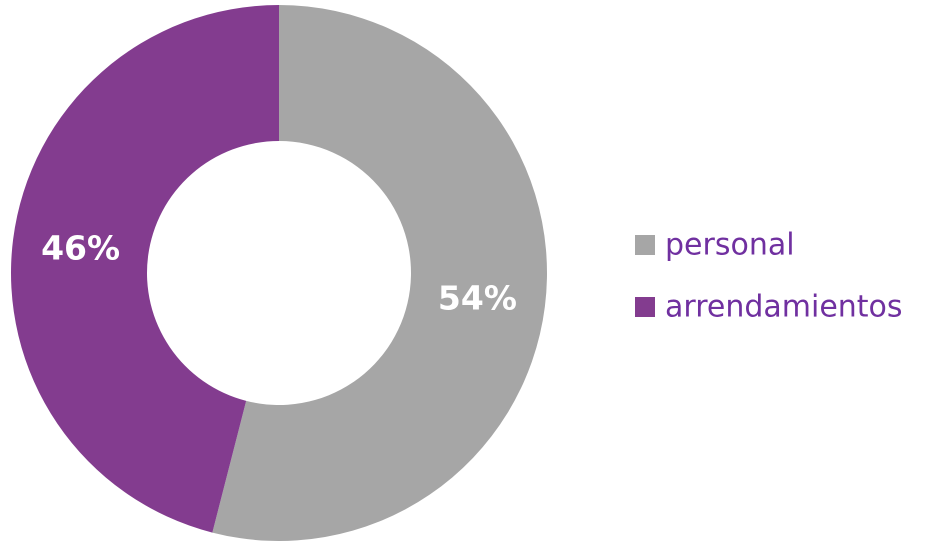 The image size is (930, 541). Describe the element at coordinates (645, 307) in the screenshot. I see `legend-swatch-arrendamientos` at that location.